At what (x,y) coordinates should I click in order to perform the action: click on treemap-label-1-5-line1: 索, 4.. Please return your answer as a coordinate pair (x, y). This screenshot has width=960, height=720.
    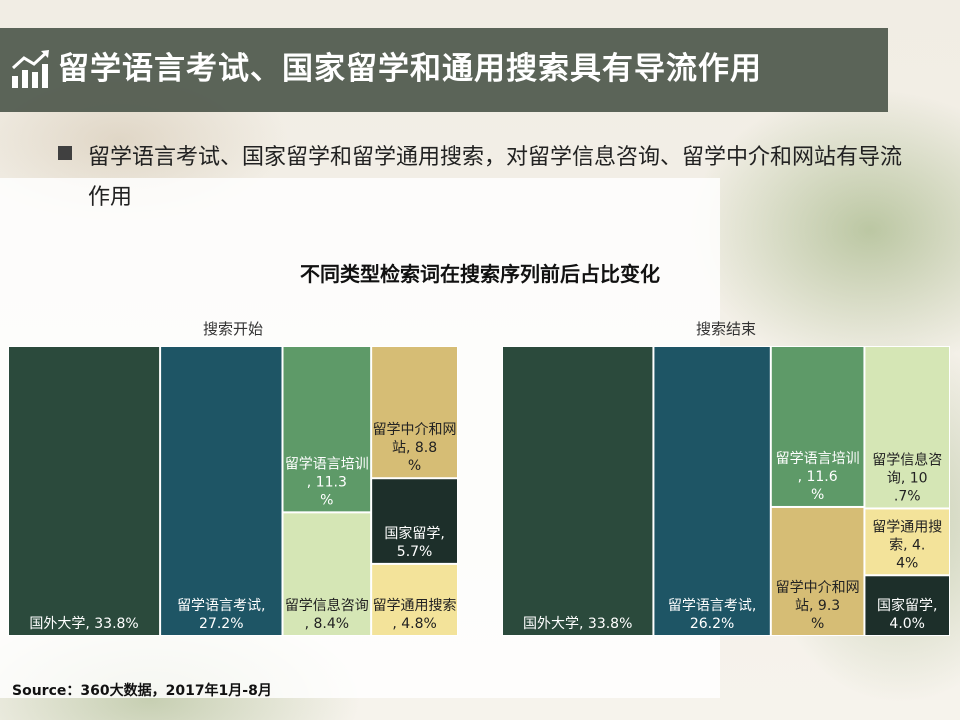
    Looking at the image, I should click on (907, 544).